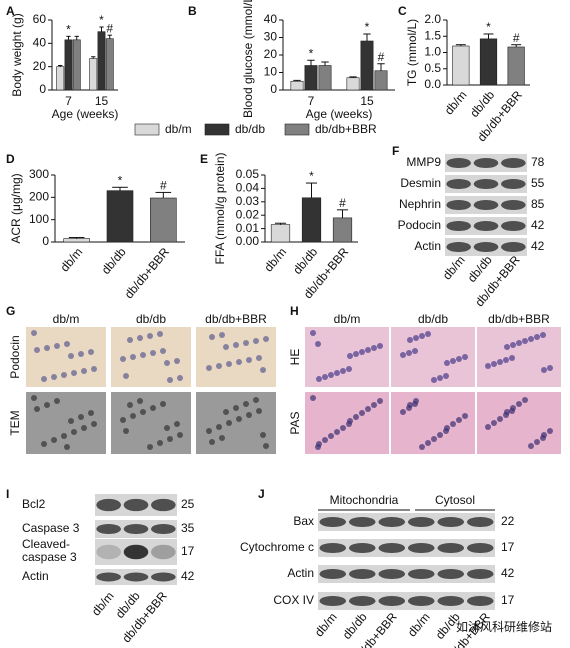  I want to click on micrograph, so click(66, 357).